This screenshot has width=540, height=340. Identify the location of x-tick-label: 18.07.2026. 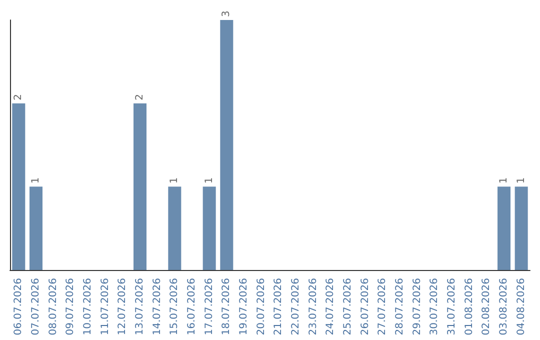
(226, 307).